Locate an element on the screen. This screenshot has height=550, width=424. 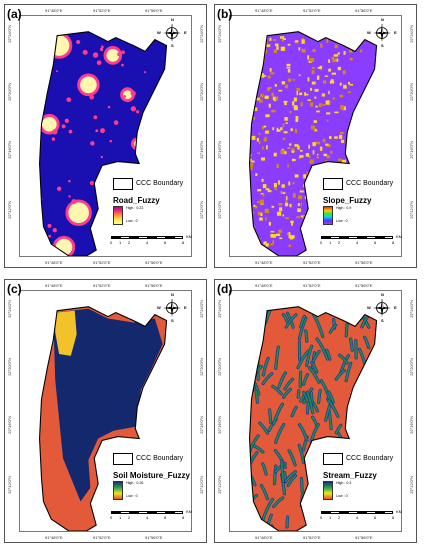
compass-letter-n: N is located at coordinates (382, 294).